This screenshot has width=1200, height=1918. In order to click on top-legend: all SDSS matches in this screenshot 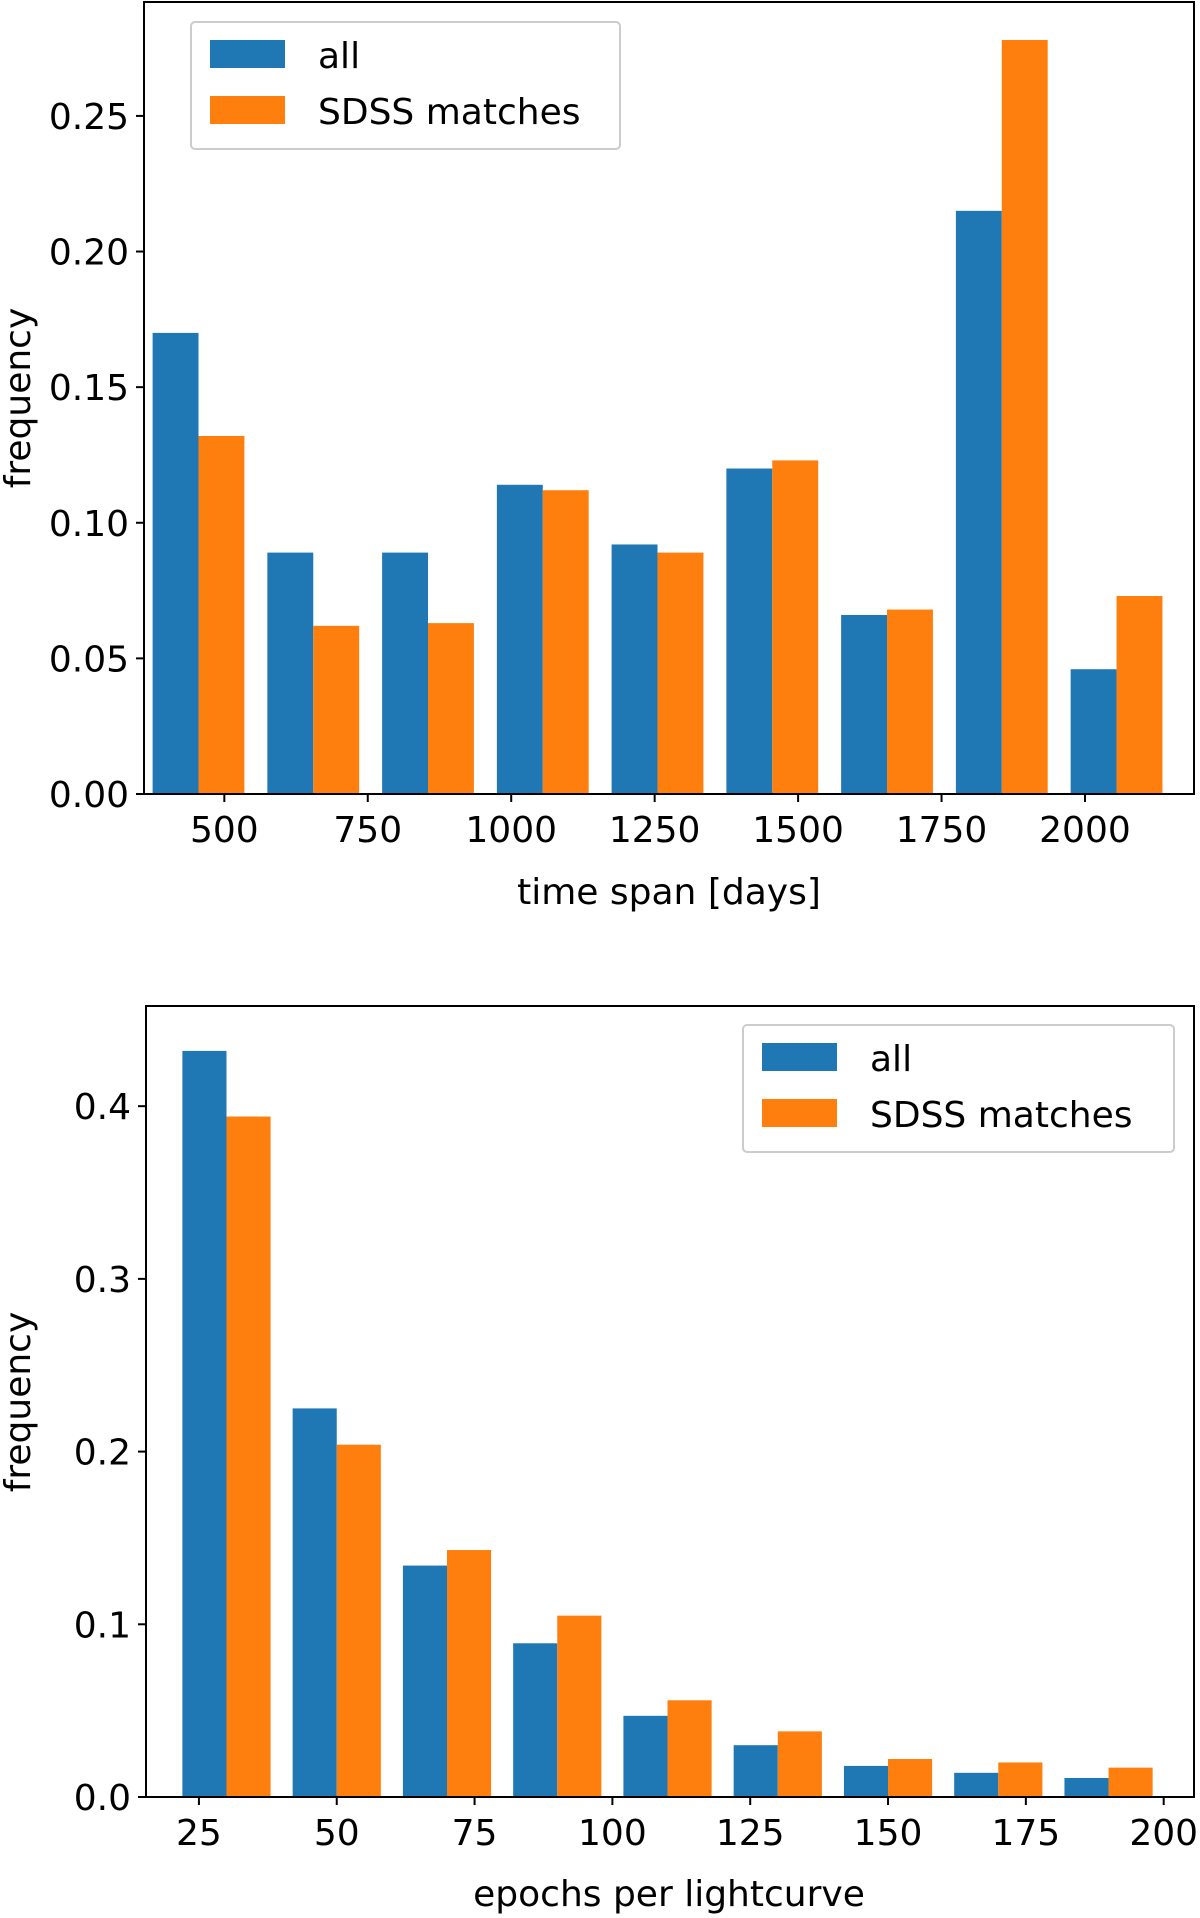, I will do `click(405, 85)`.